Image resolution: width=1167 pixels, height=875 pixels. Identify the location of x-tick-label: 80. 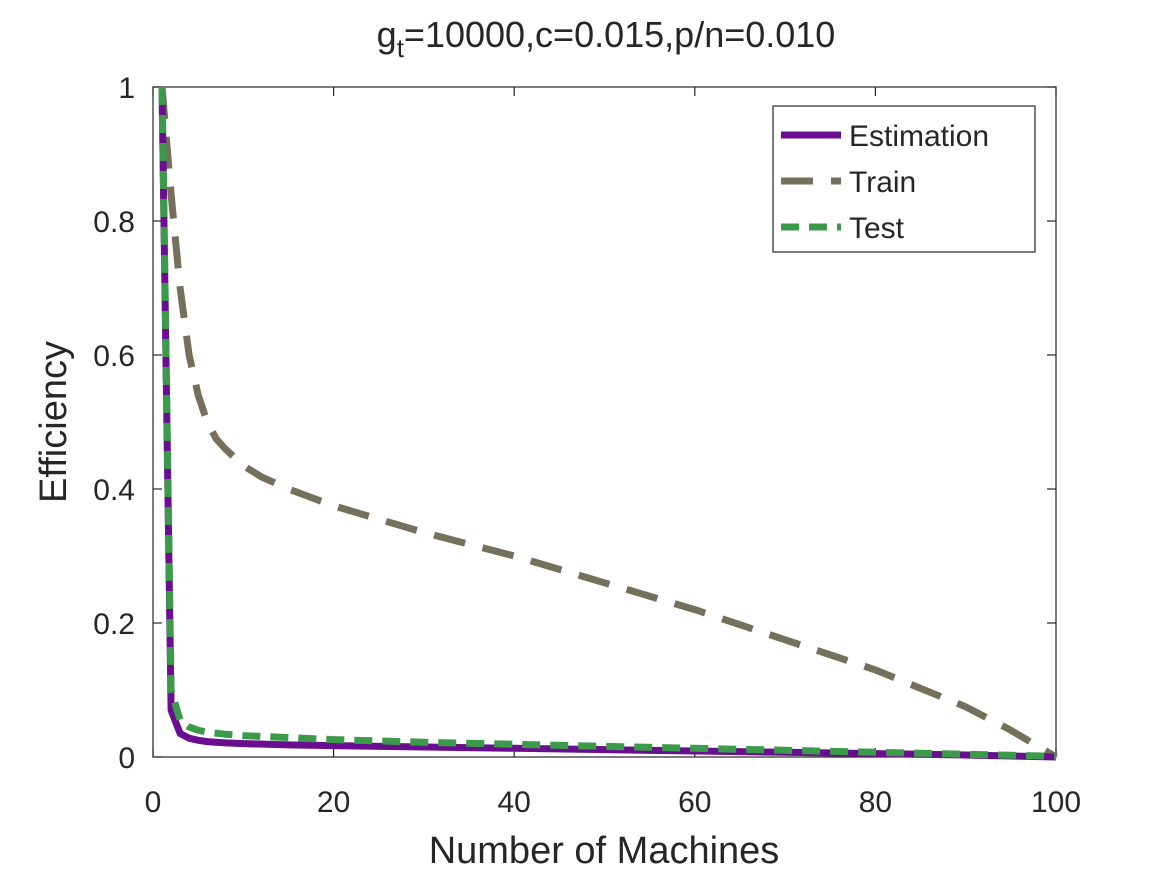
(875, 802).